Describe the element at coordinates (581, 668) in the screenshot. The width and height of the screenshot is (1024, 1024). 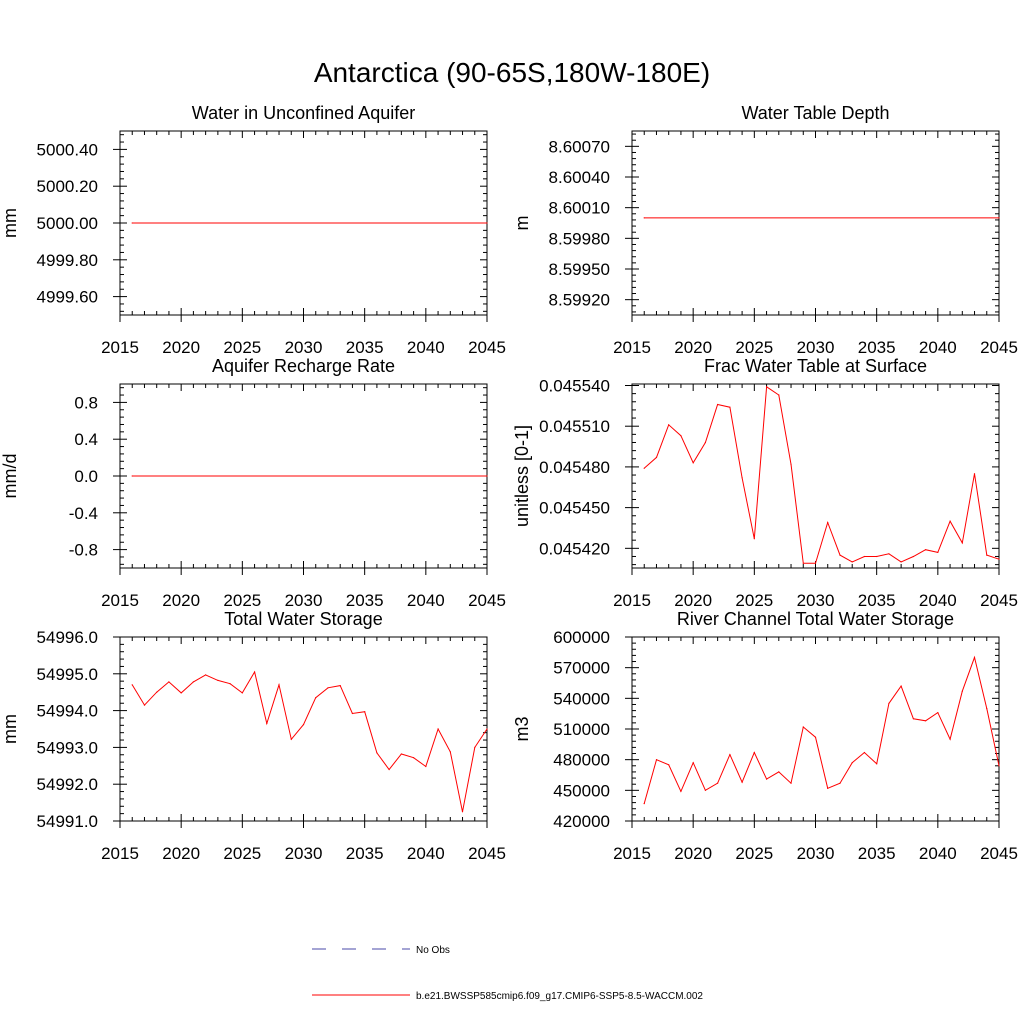
I see `y-tick-label: 570000` at that location.